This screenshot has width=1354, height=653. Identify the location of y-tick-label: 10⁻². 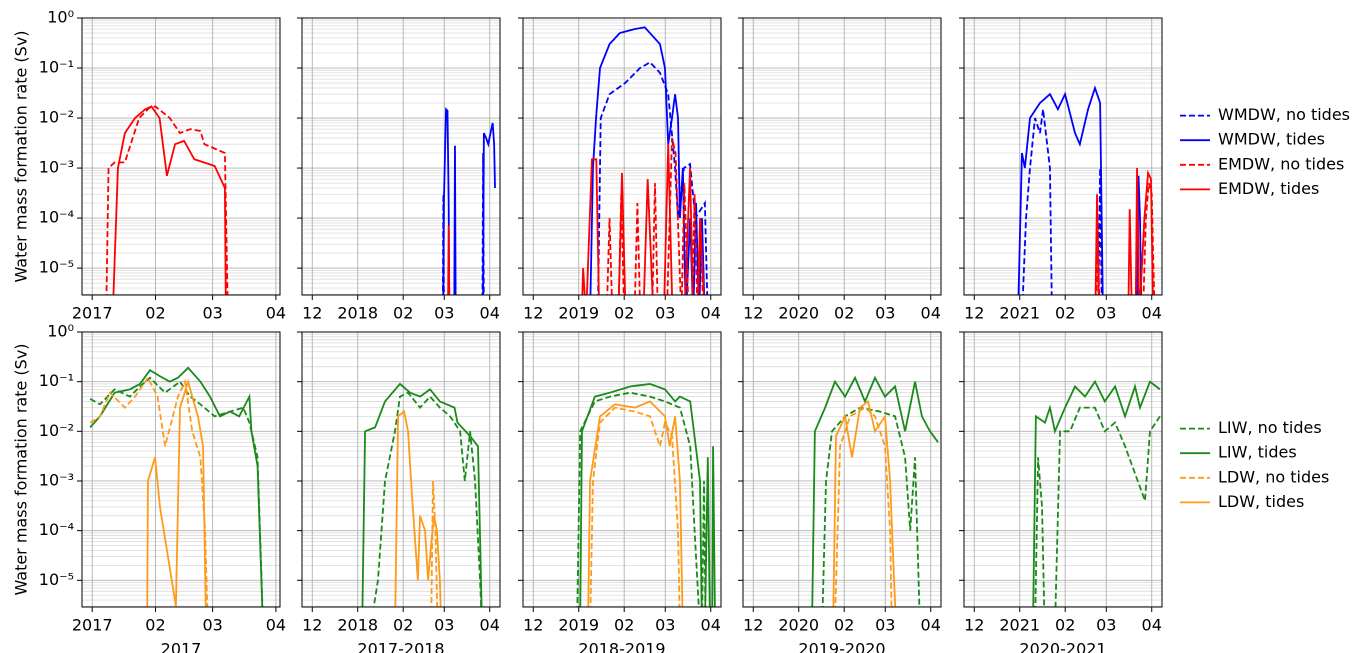
(56, 430).